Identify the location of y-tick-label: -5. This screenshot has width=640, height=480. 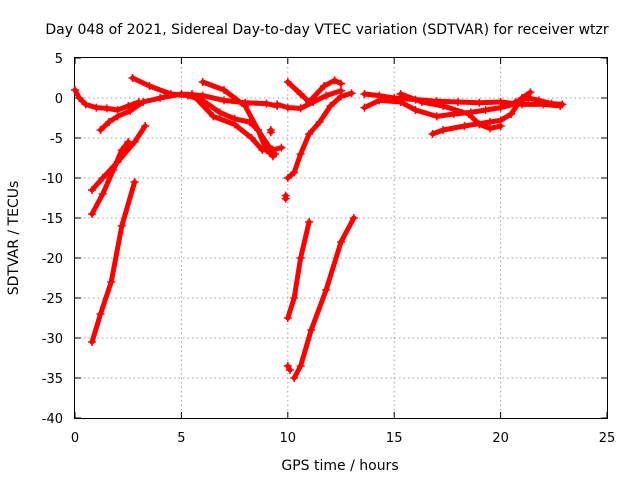
(56, 139).